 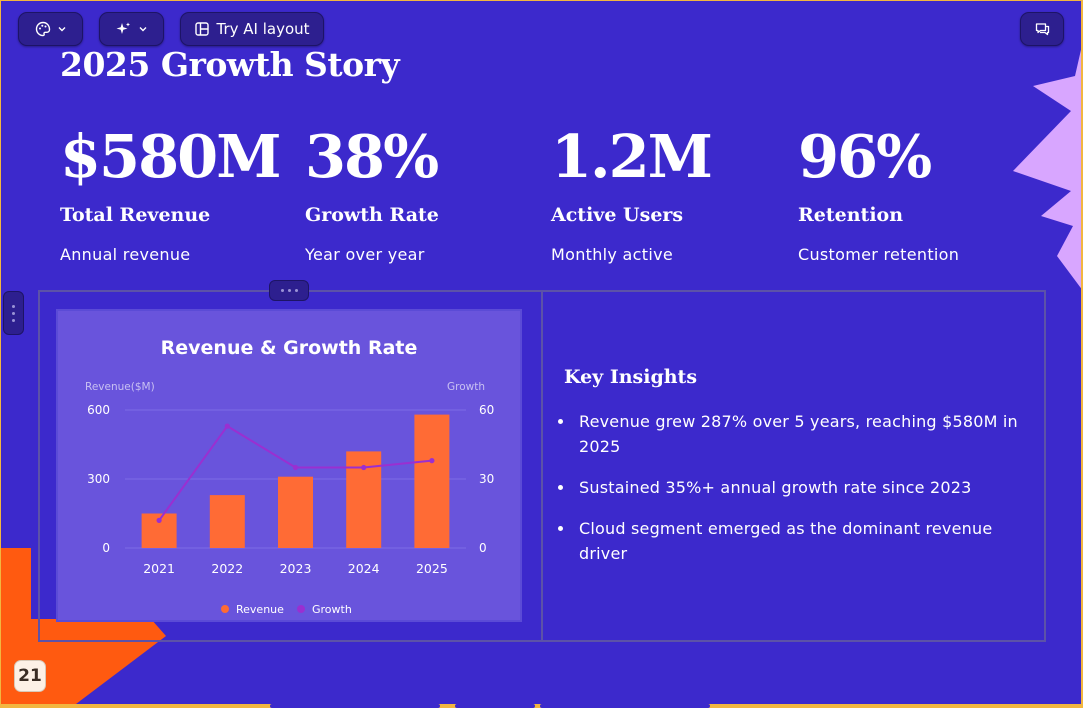 I want to click on stat-value: 96%, so click(x=865, y=156).